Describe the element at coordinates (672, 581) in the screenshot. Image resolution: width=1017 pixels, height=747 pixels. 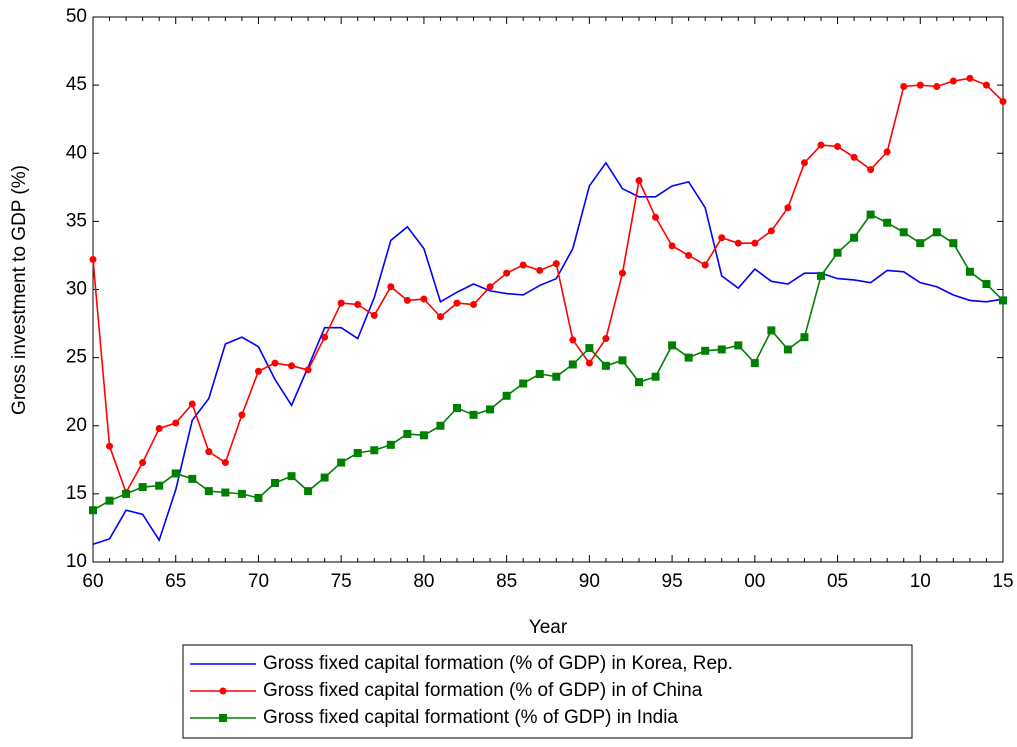
I see `x-tick-label: 95` at that location.